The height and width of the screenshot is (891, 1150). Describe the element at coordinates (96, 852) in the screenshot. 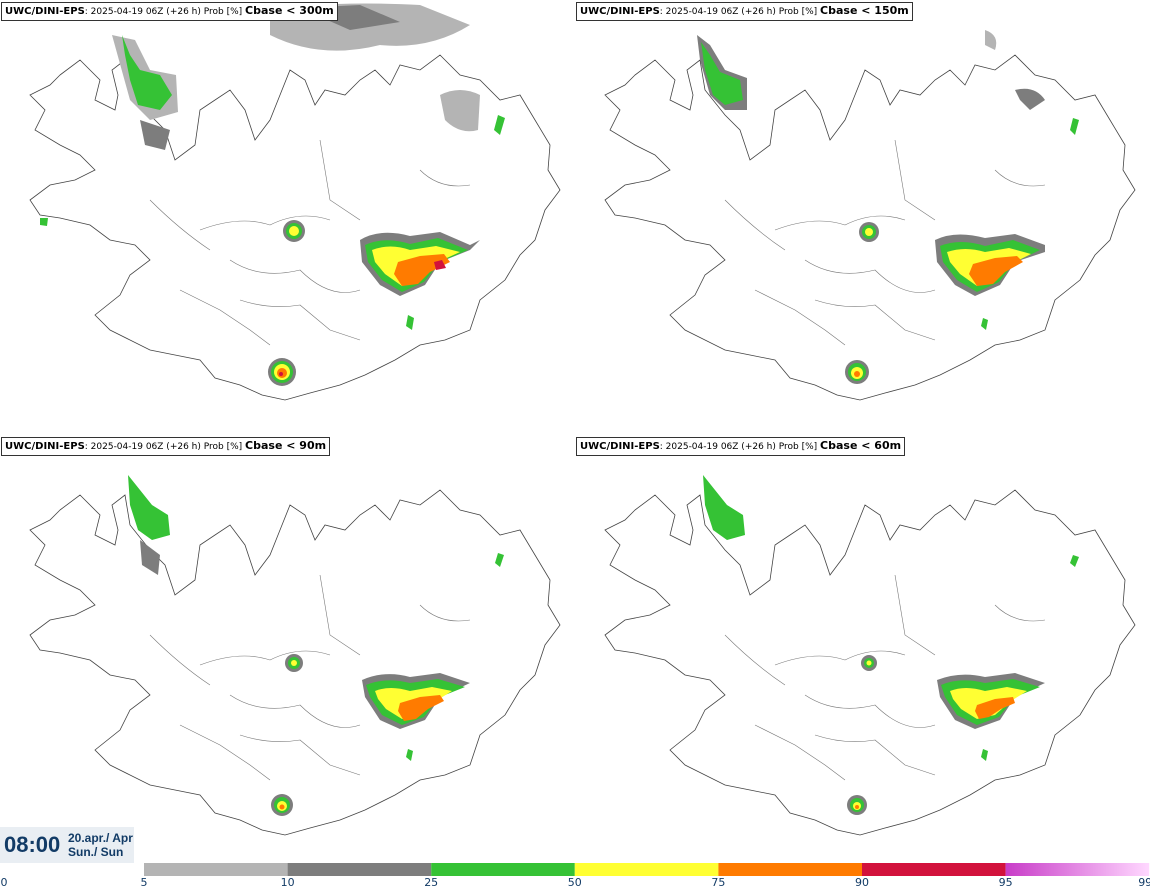

I see `day-line: Sun./ Sun` at that location.